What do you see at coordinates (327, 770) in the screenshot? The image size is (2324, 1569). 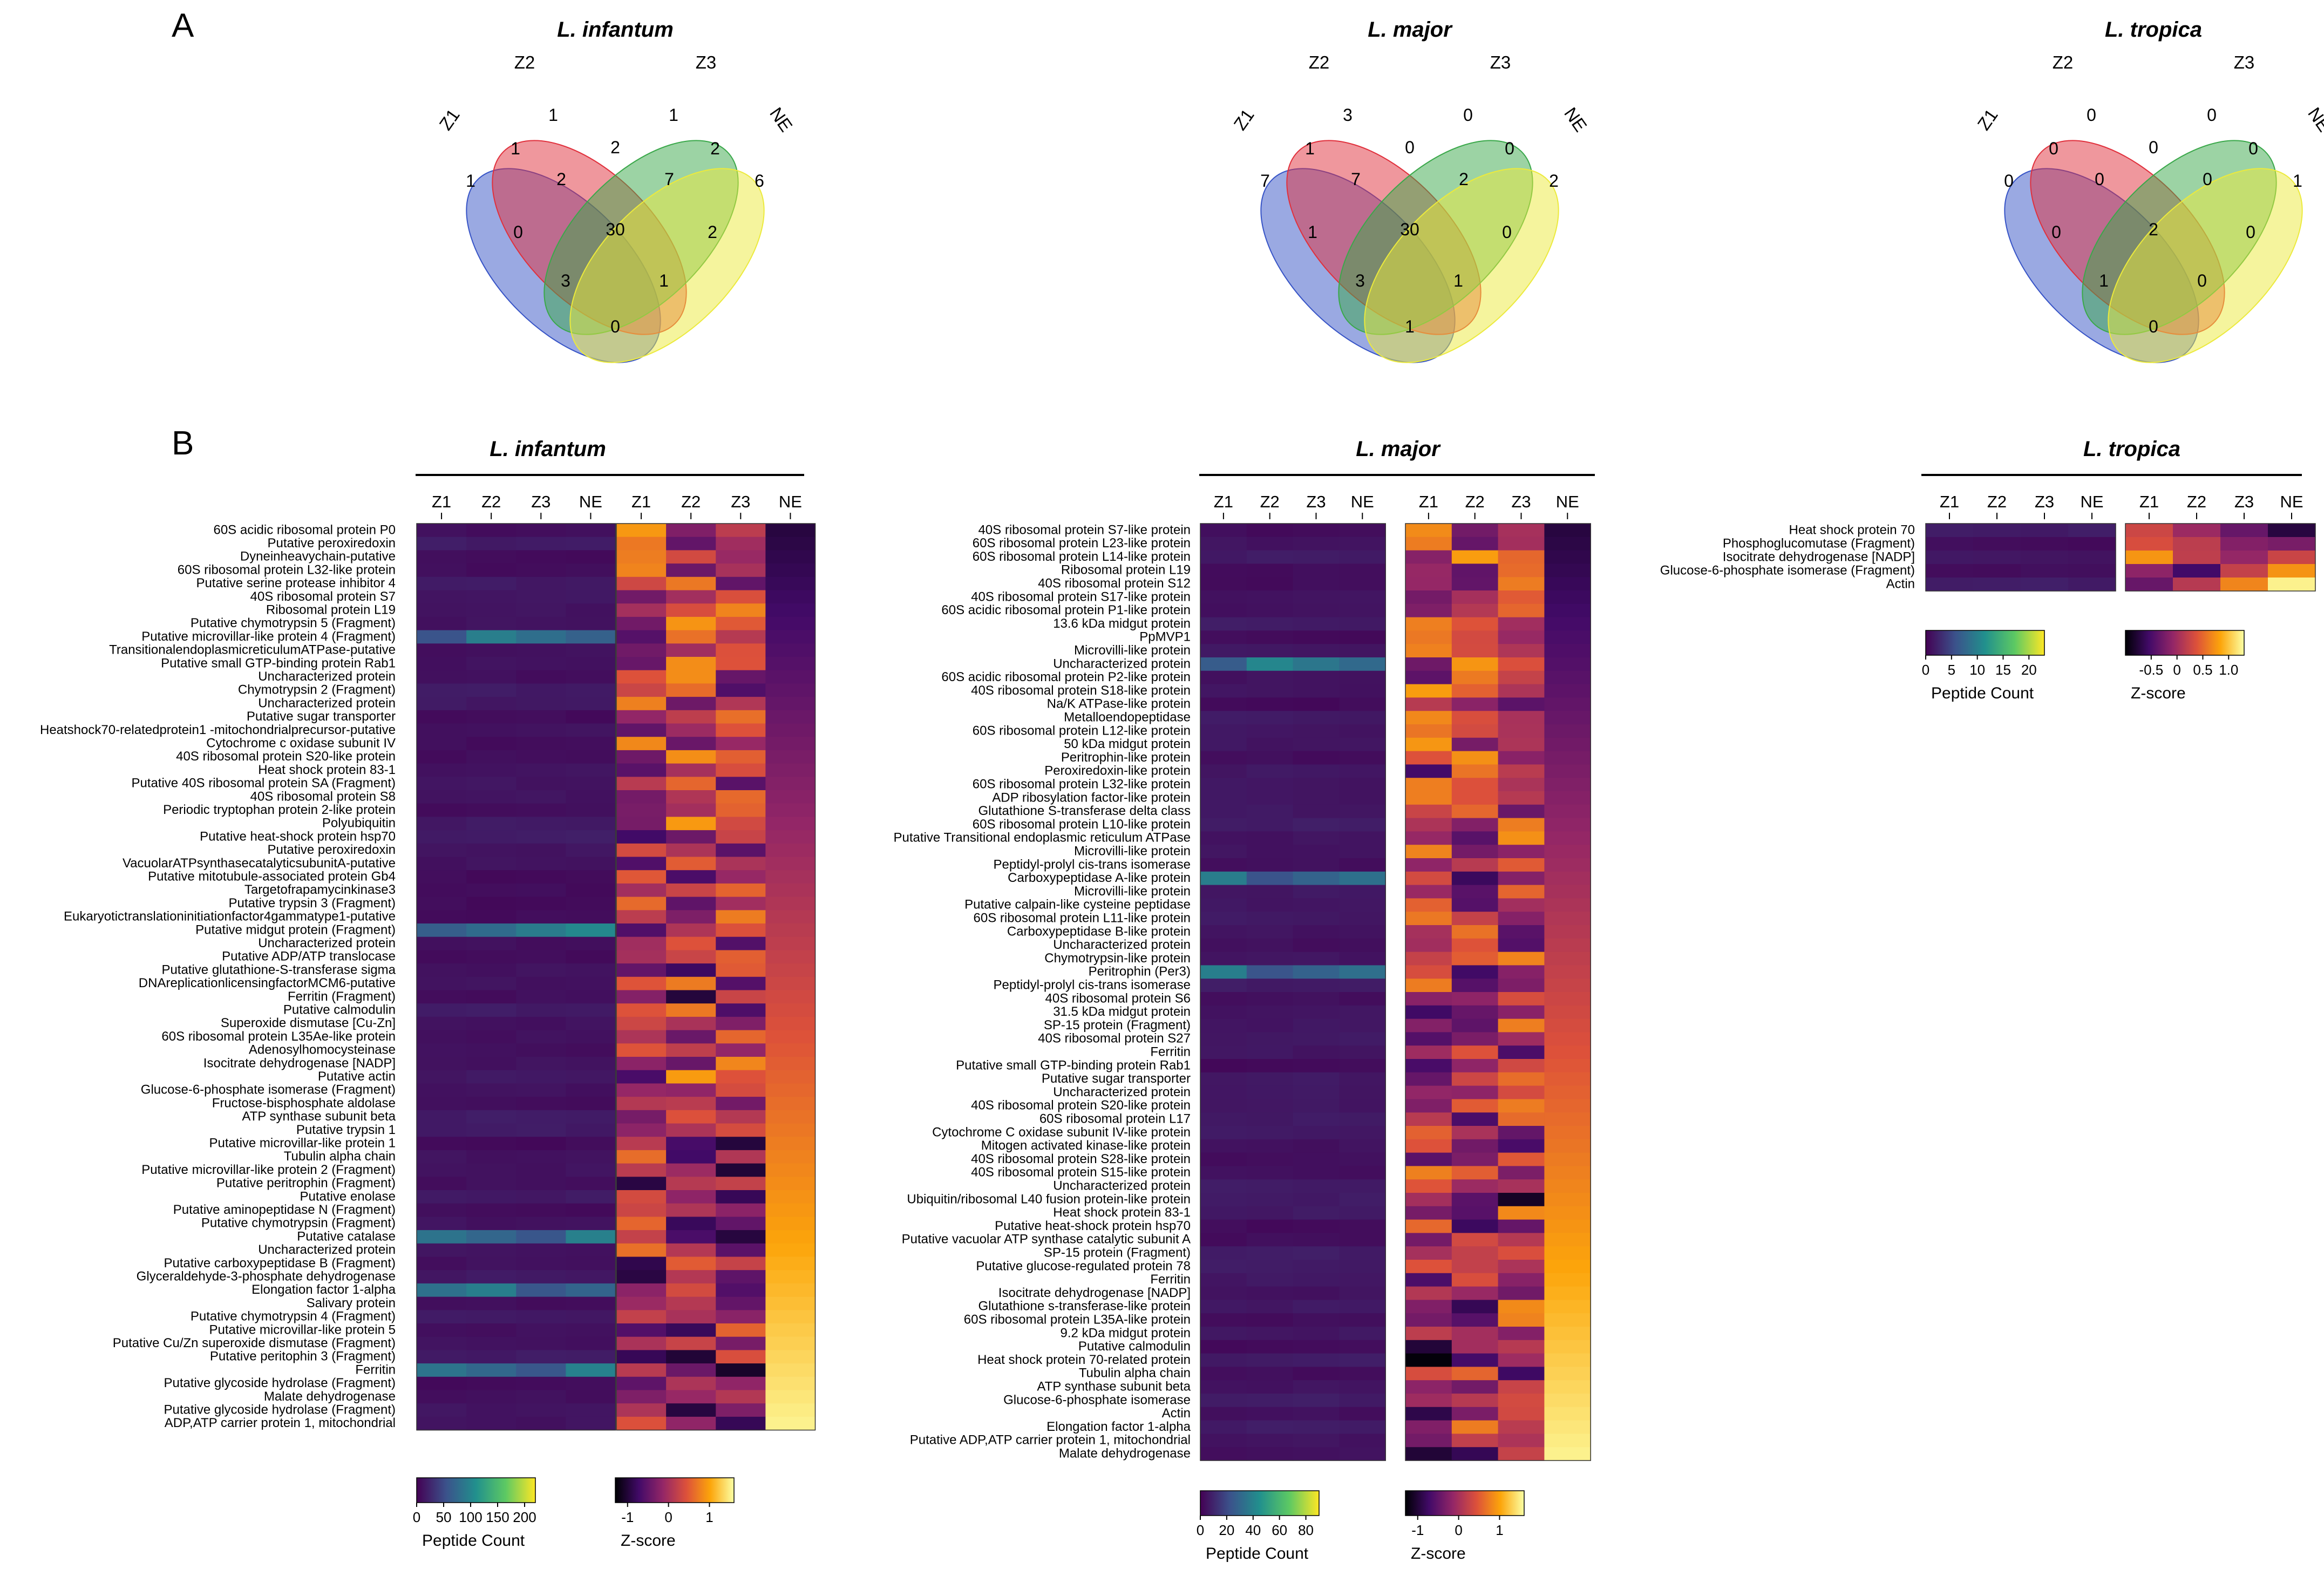 I see `row-label: Heat shock protein 83-1` at bounding box center [327, 770].